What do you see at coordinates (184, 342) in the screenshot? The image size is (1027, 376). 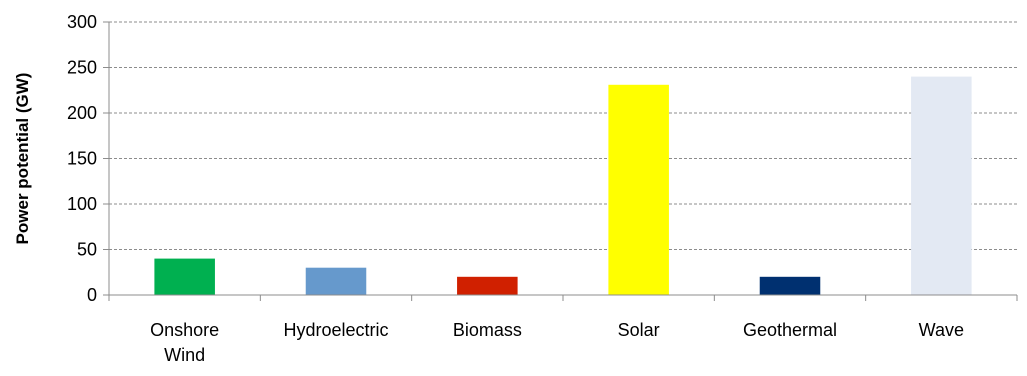 I see `x-category-label: Onshore Wind` at bounding box center [184, 342].